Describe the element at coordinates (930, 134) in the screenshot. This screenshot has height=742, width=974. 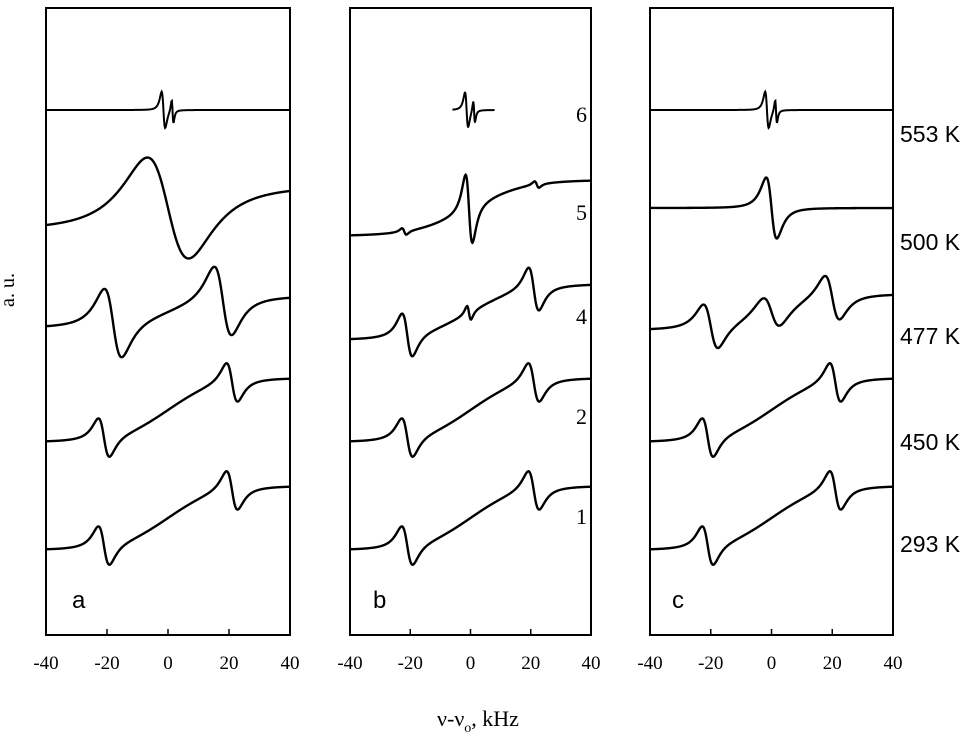
I see `trace-label-c-1: 553 K` at that location.